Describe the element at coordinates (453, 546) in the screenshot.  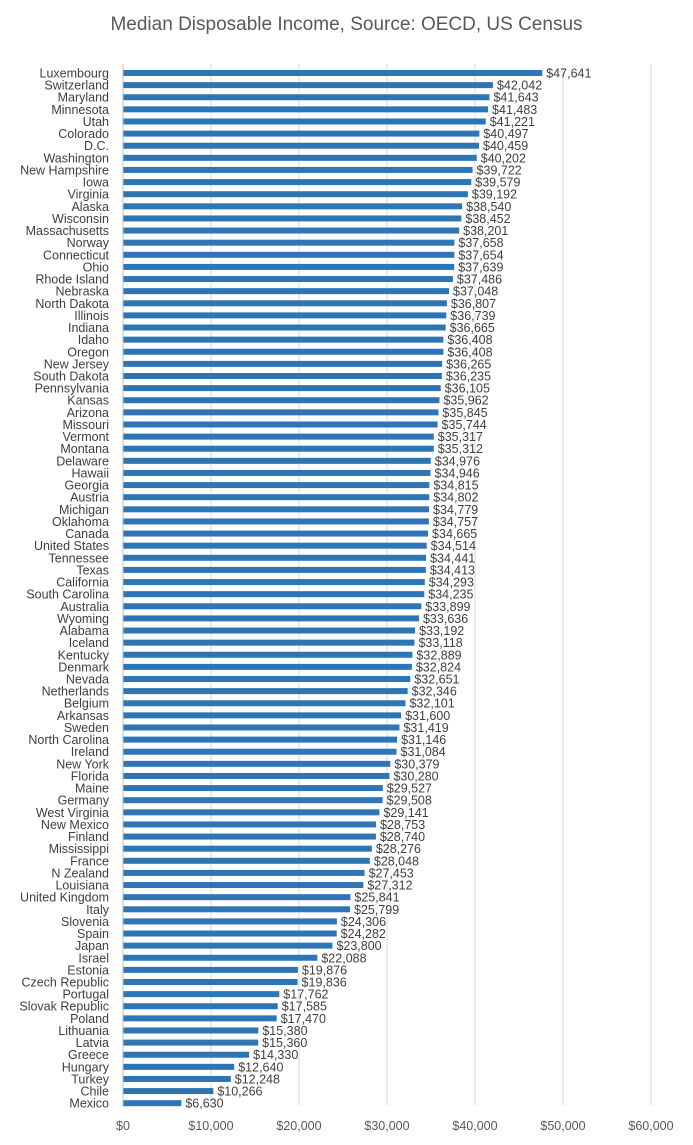
I see `data-label: $34,514` at that location.